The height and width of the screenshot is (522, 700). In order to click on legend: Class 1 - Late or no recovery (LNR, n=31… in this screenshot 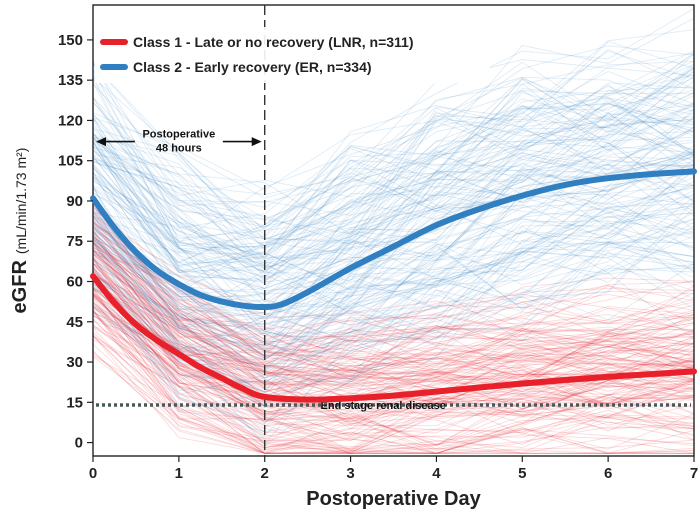, I will do `click(292, 55)`.